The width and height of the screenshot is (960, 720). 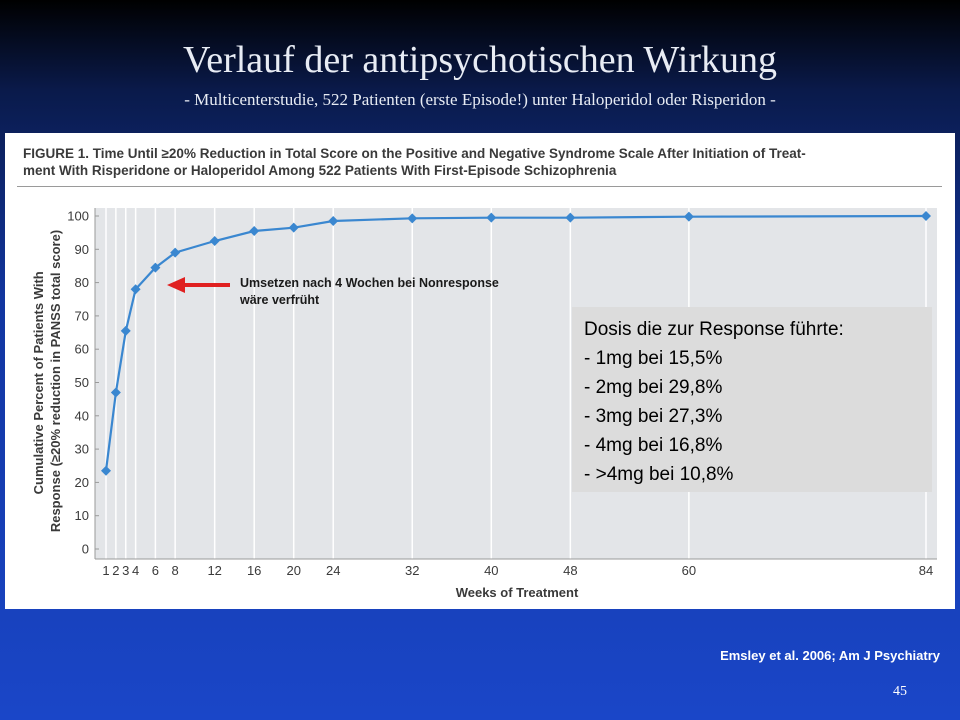 What do you see at coordinates (175, 570) in the screenshot?
I see `x-tick-label: 8` at bounding box center [175, 570].